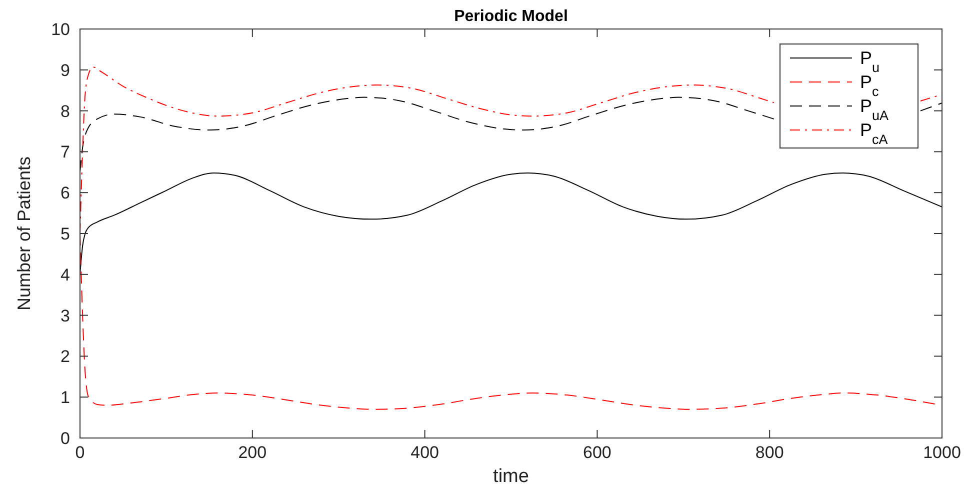 This screenshot has height=487, width=973. I want to click on y-tick-label: 3, so click(65, 316).